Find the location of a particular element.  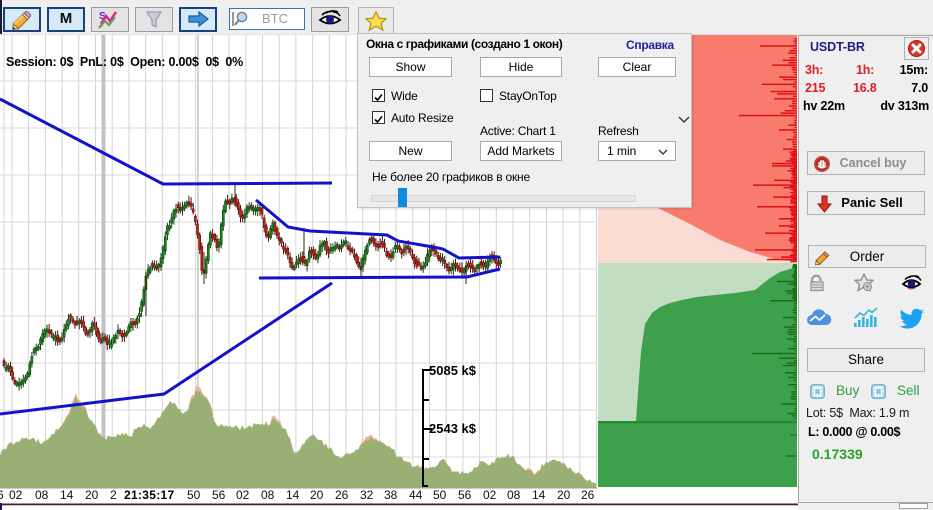

svg-text: BTC is located at coordinates (275, 18).